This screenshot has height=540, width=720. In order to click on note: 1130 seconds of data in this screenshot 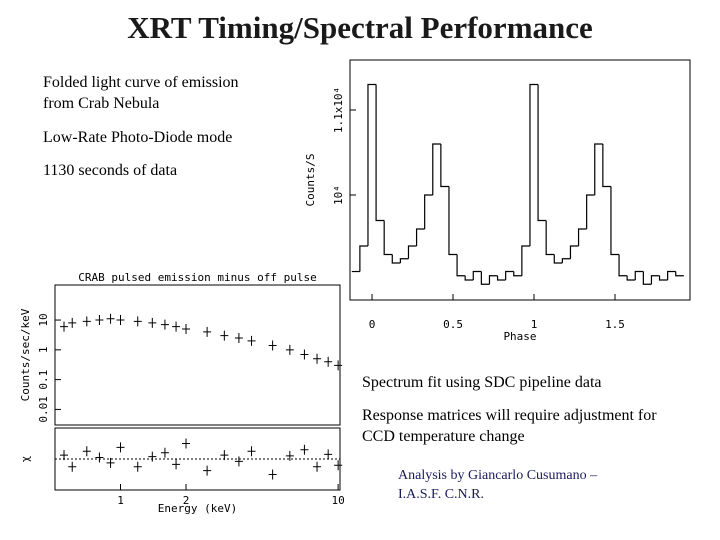, I will do `click(110, 170)`.